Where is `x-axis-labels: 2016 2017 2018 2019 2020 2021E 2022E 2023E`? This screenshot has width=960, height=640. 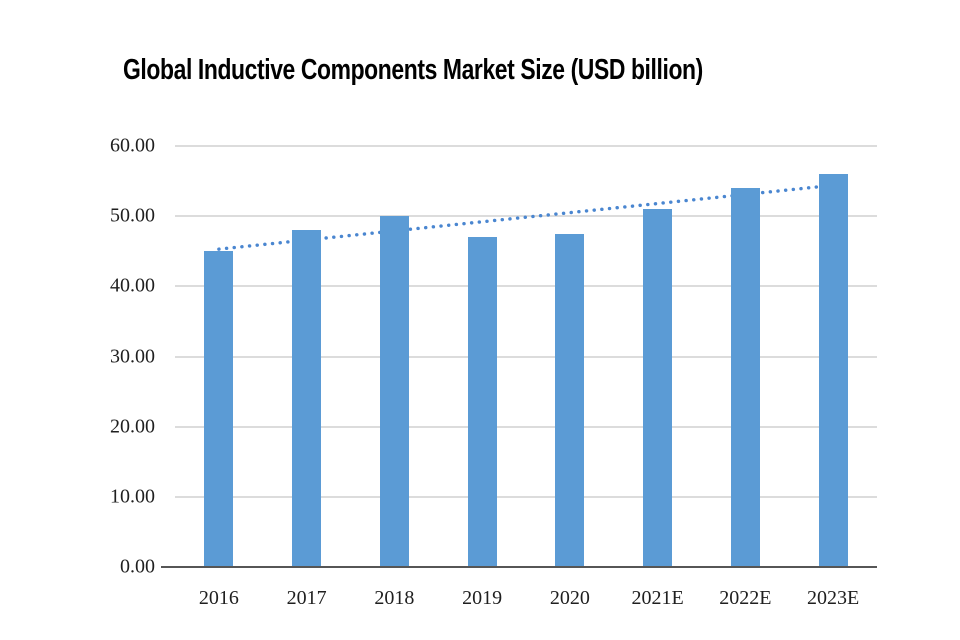
x-axis-labels: 2016 2017 2018 2019 2020 2021E 2022E 2023E is located at coordinates (526, 598).